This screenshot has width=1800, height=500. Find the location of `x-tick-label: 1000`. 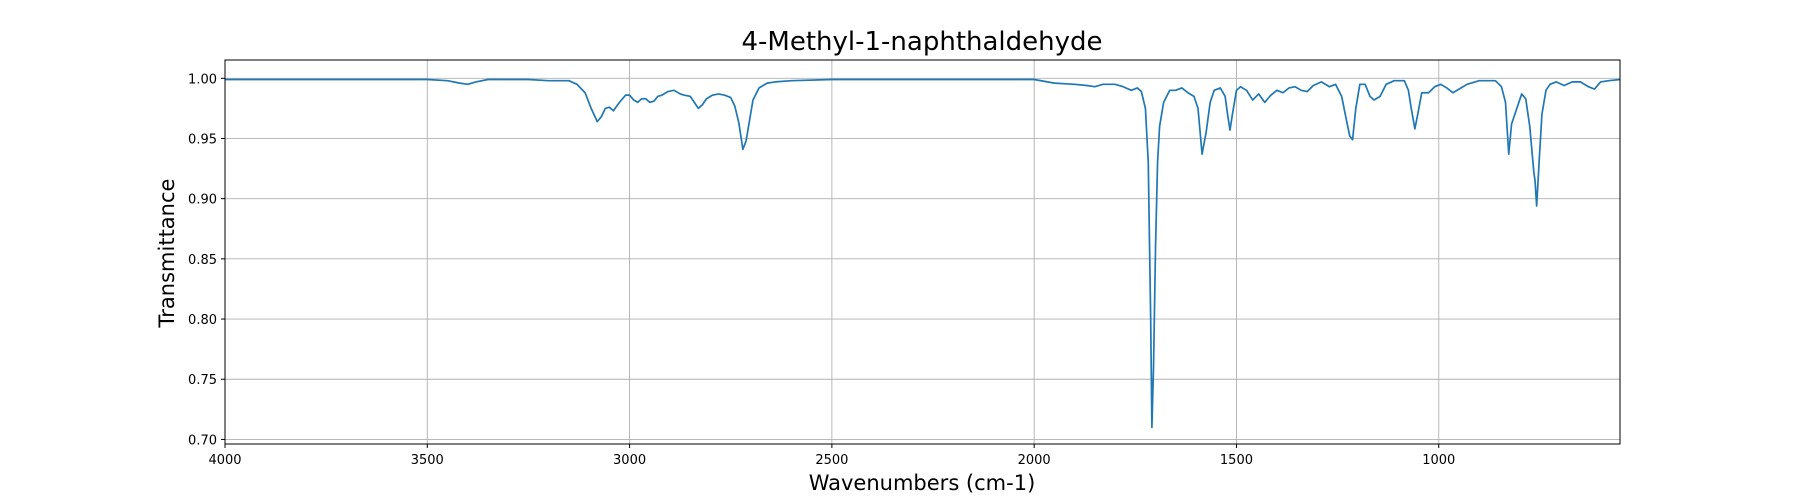

x-tick-label: 1000 is located at coordinates (1438, 460).